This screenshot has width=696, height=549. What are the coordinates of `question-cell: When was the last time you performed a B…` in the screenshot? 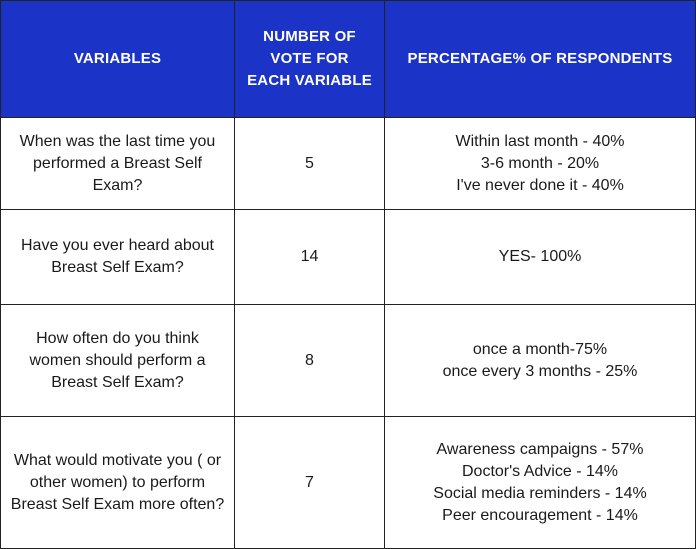 It's located at (117, 163).